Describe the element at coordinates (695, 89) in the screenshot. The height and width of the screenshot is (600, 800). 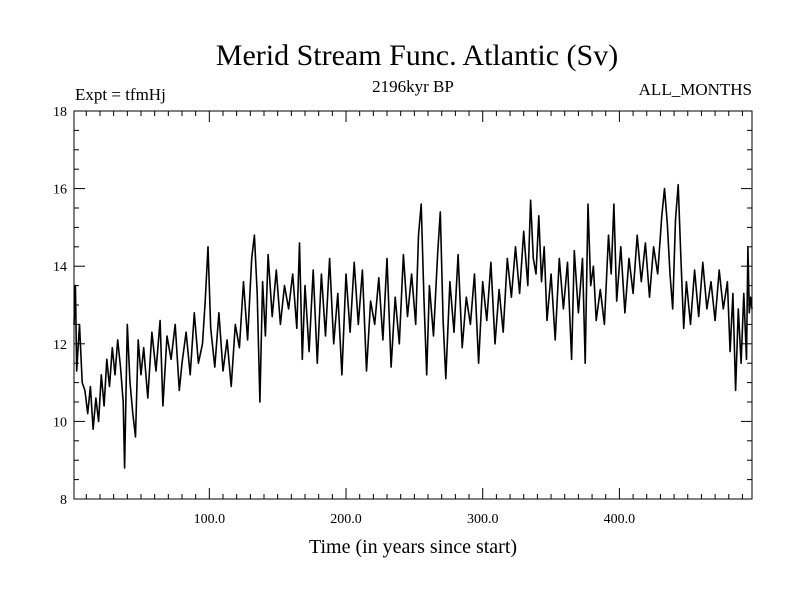
I see `months-label: ALL_MONTHS` at that location.